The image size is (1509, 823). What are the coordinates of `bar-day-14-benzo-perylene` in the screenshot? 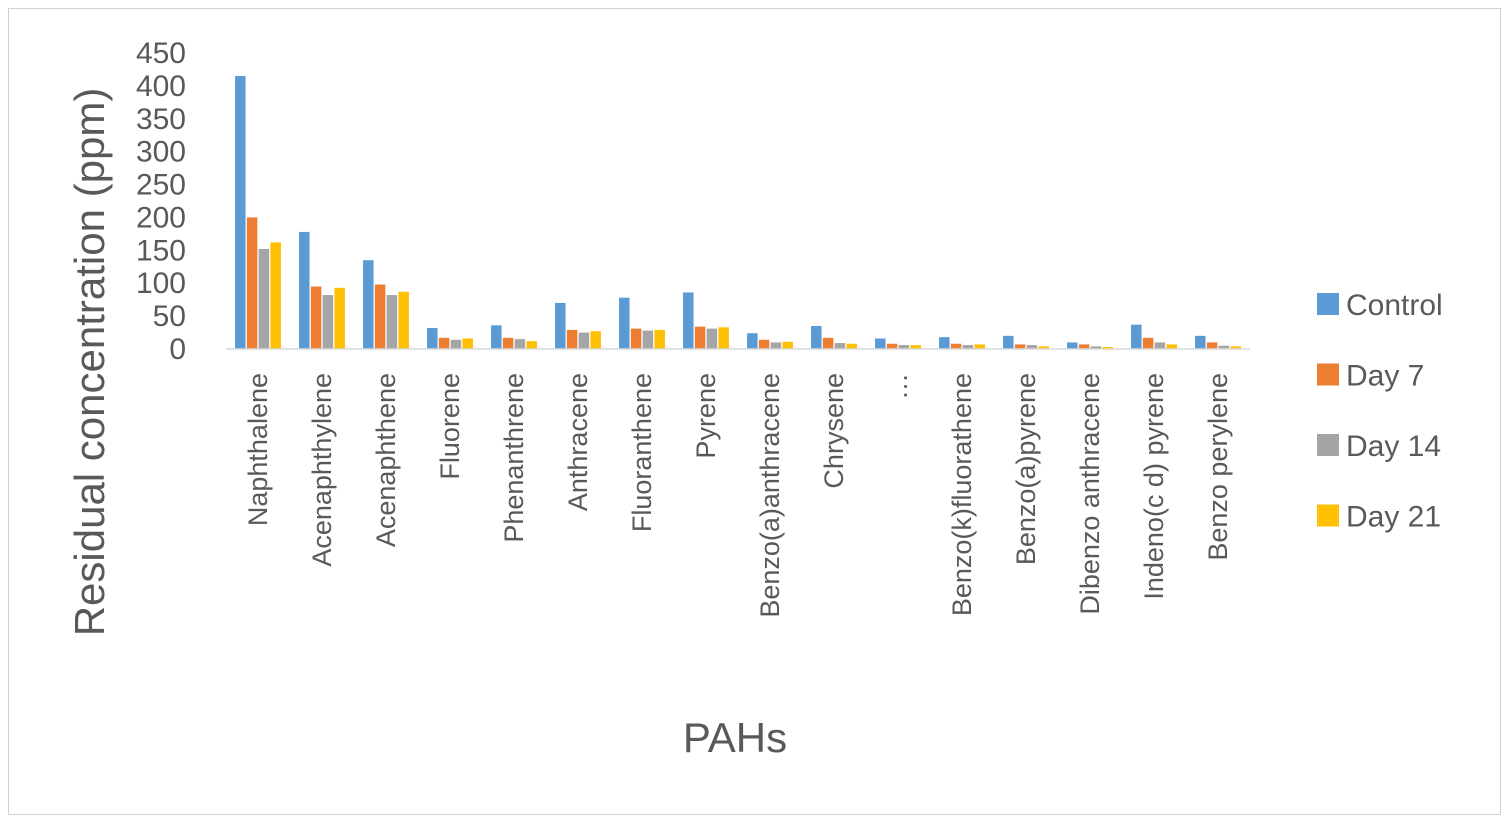 It's located at (1224, 347).